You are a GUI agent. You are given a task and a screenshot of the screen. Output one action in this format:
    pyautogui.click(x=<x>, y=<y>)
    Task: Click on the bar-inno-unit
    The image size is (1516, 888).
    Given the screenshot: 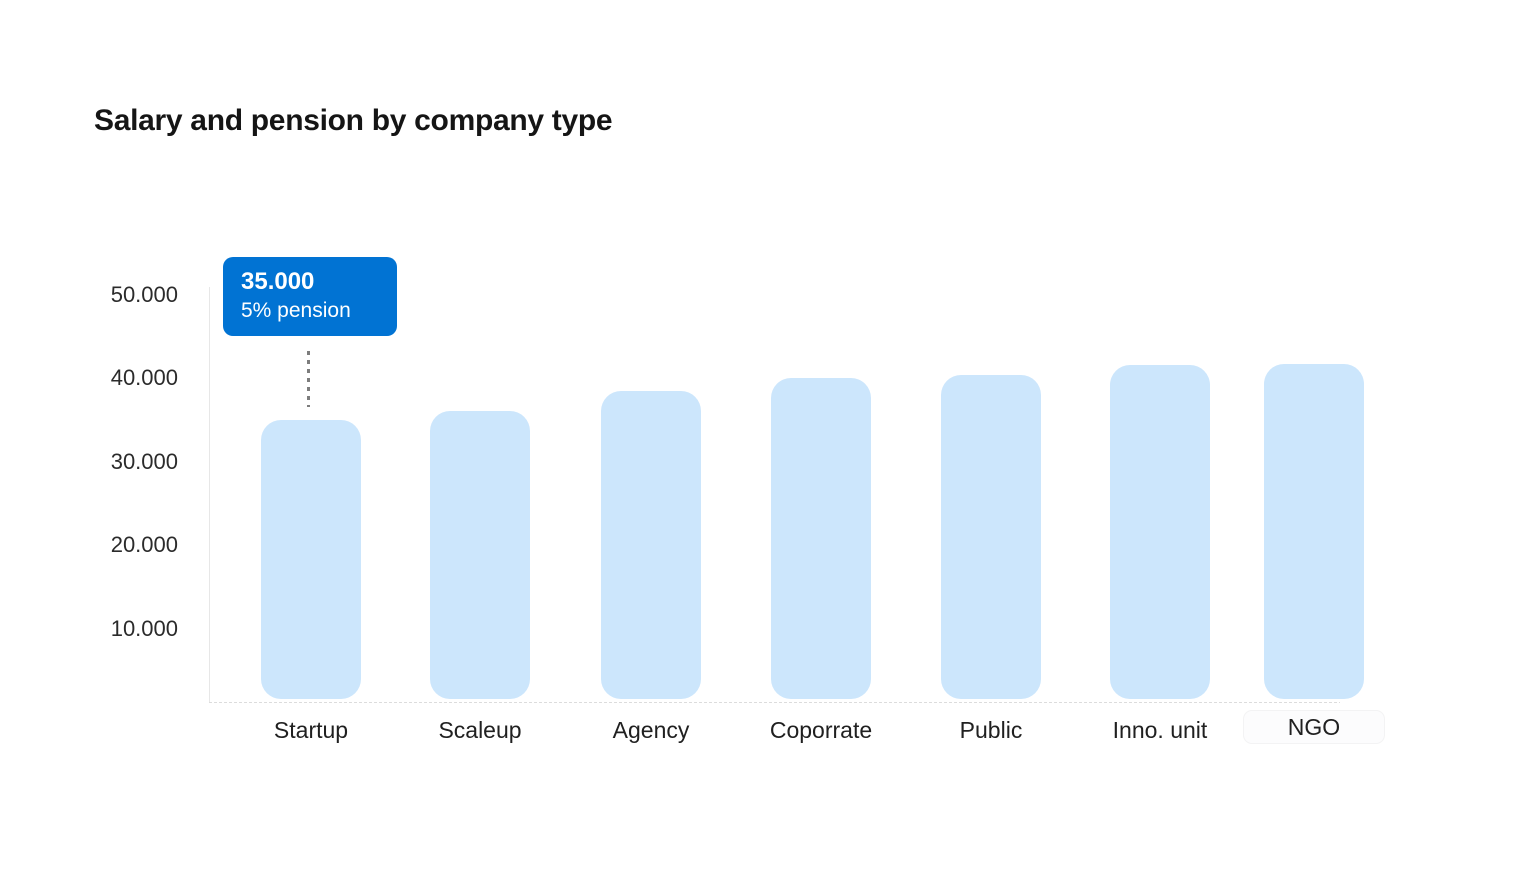 What is the action you would take?
    pyautogui.click(x=1160, y=532)
    